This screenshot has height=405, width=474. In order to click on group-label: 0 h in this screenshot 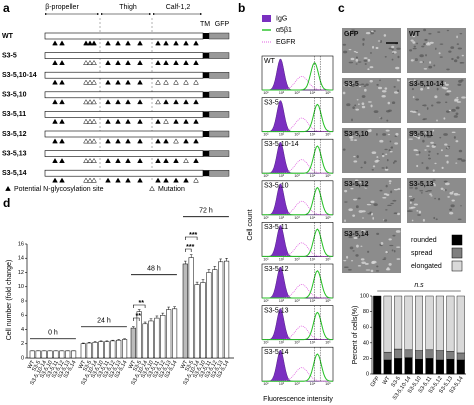, I will do `click(53, 333)`.